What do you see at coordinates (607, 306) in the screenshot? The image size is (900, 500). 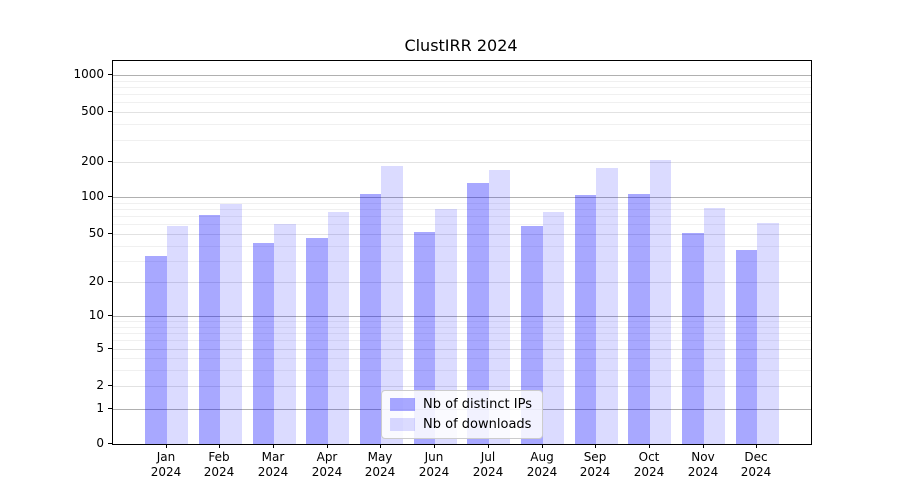 I see `bar-sep-downloads` at bounding box center [607, 306].